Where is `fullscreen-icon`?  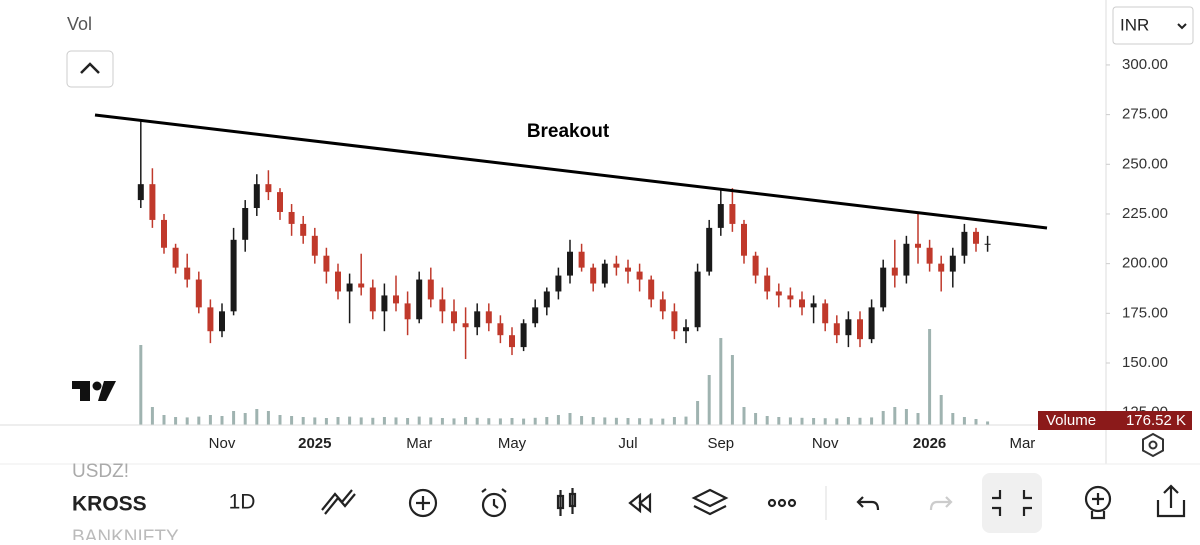 fullscreen-icon is located at coordinates (1012, 503).